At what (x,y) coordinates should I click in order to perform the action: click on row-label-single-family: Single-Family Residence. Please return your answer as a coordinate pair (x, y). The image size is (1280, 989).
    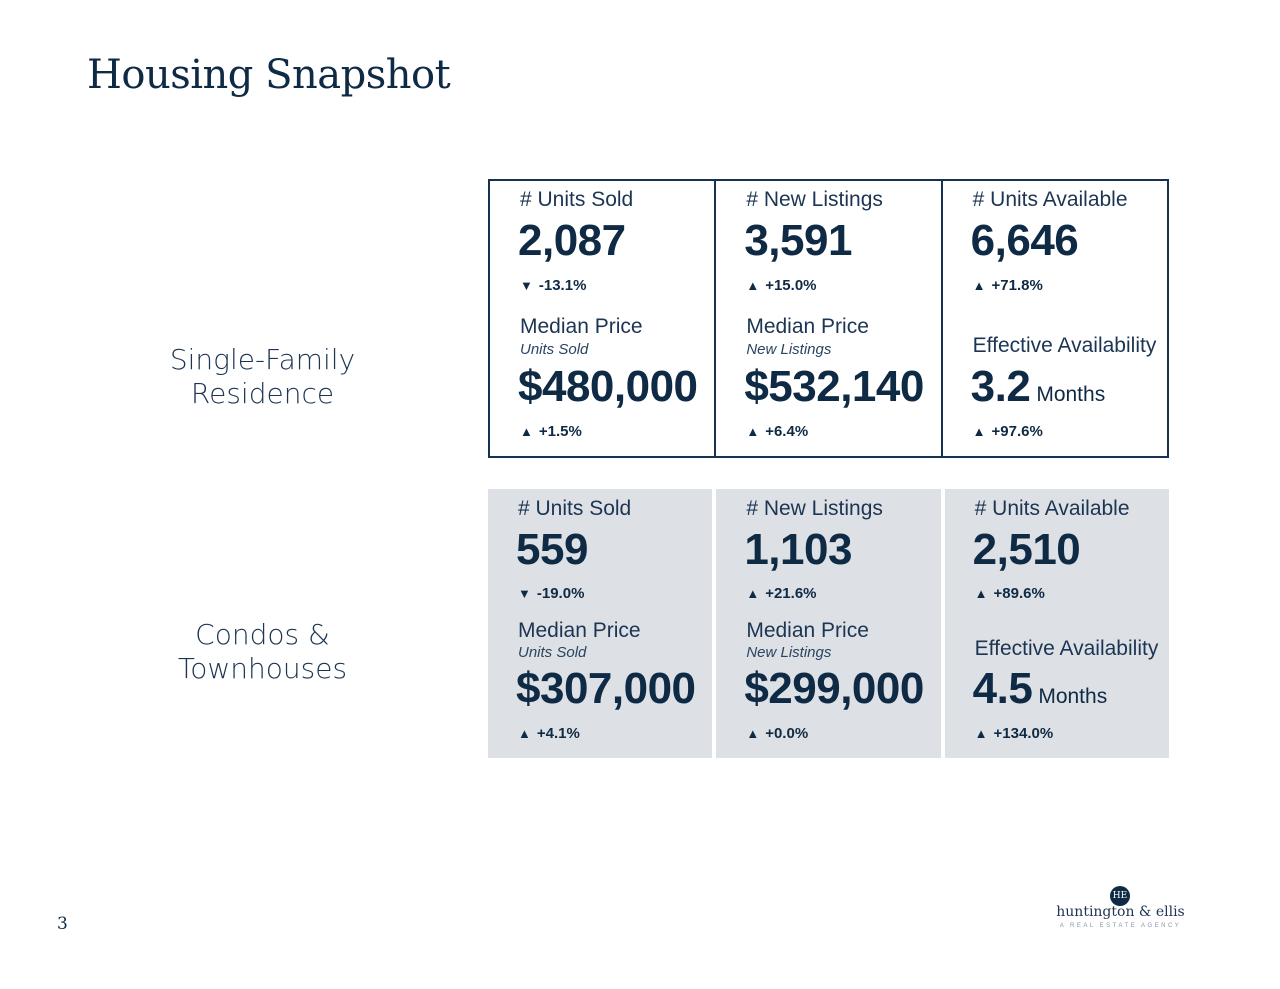
    Looking at the image, I should click on (262, 377).